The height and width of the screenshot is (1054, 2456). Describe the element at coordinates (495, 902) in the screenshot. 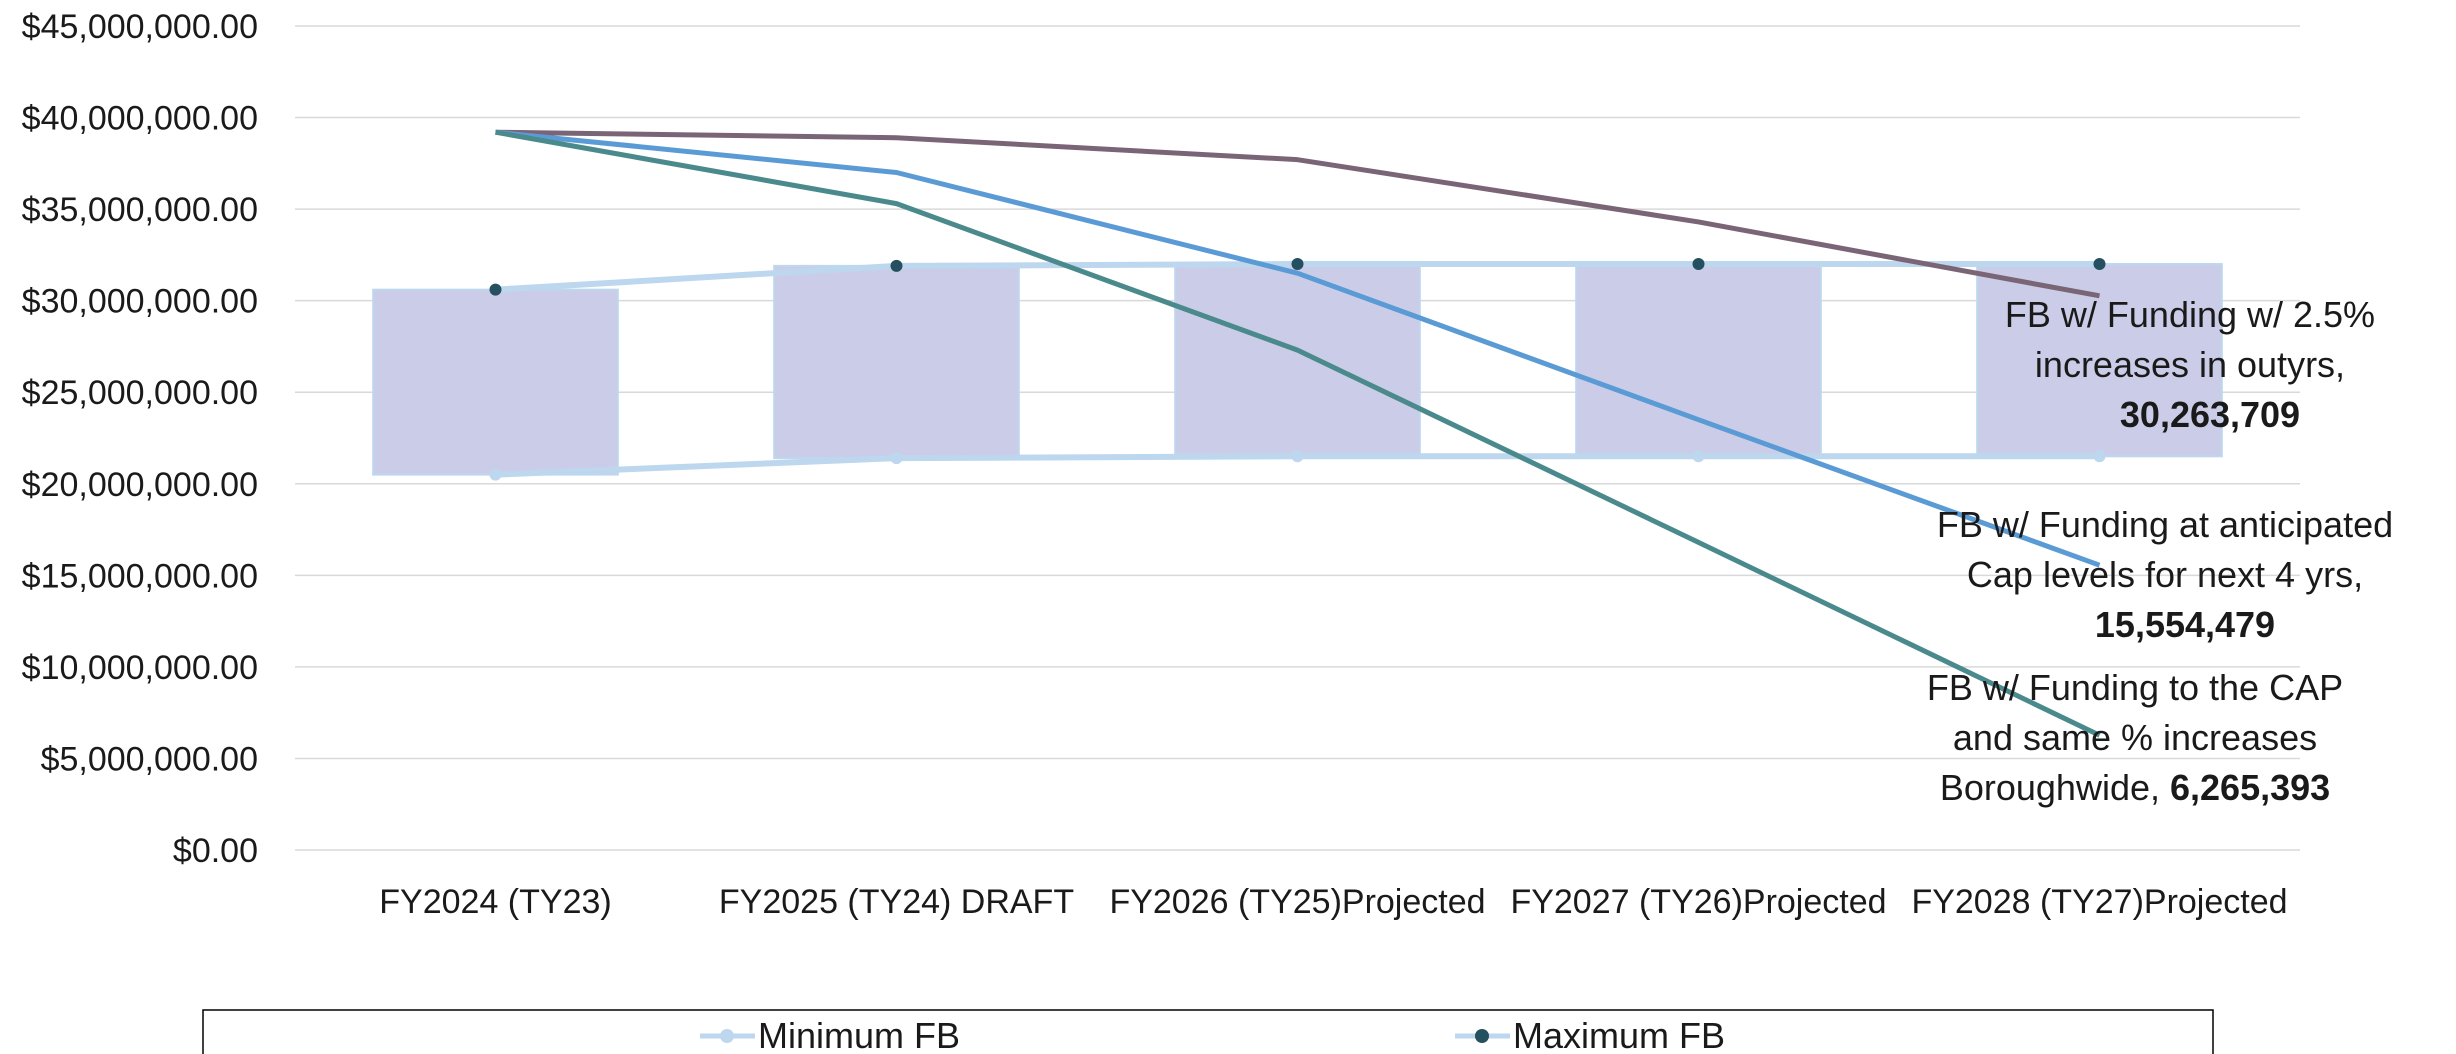

I see `x-tick-label: FY2024 (TY23)` at that location.